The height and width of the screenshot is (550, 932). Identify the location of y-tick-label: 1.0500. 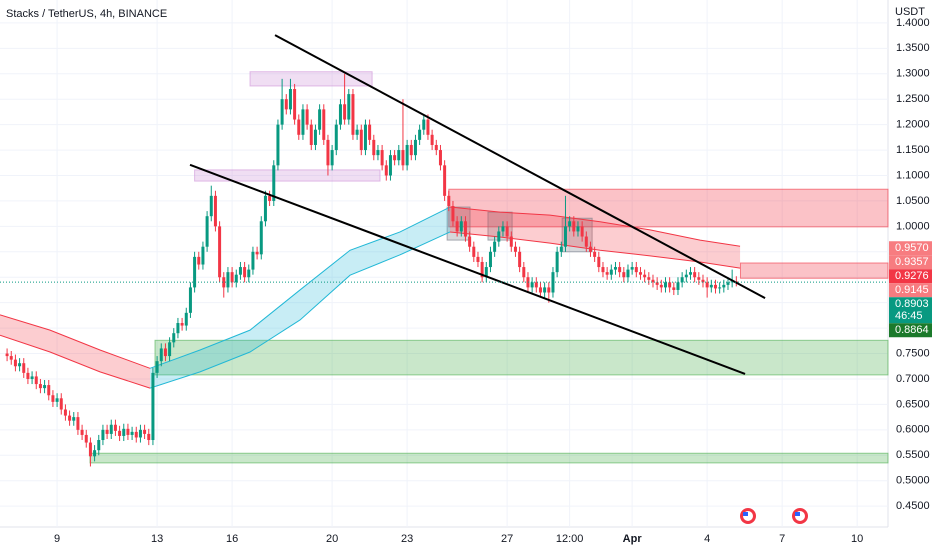
(913, 201).